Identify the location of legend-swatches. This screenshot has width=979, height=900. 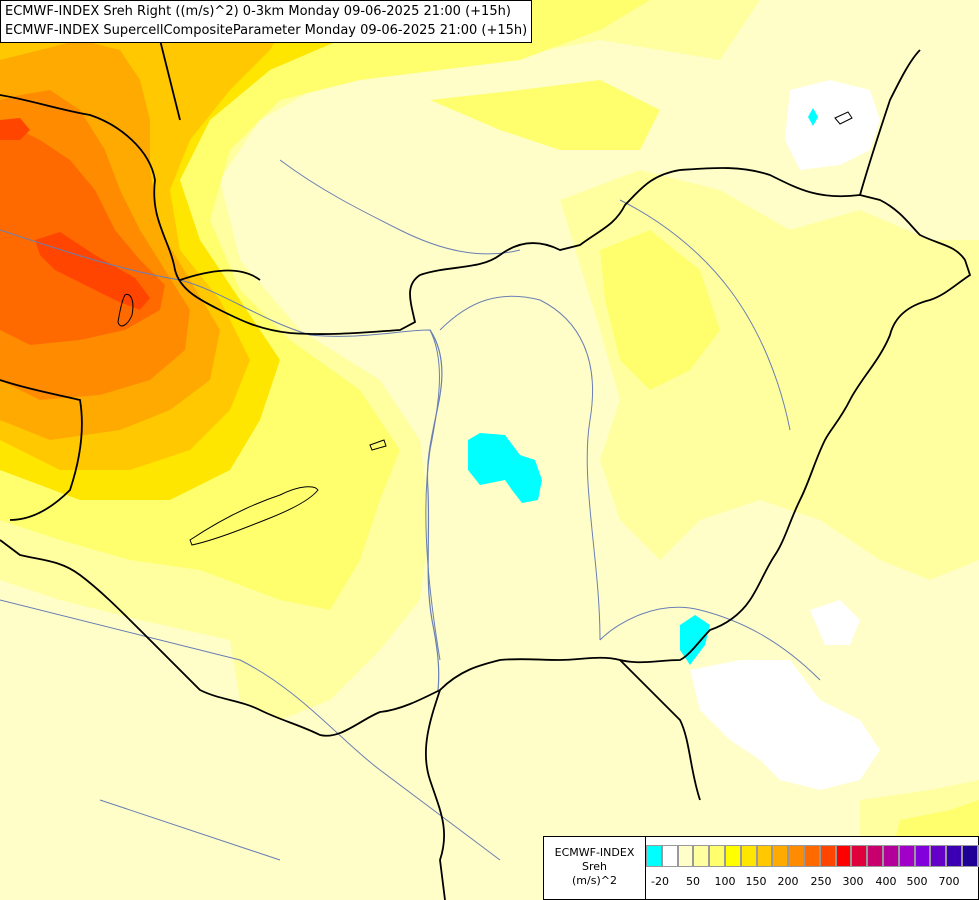
(812, 856).